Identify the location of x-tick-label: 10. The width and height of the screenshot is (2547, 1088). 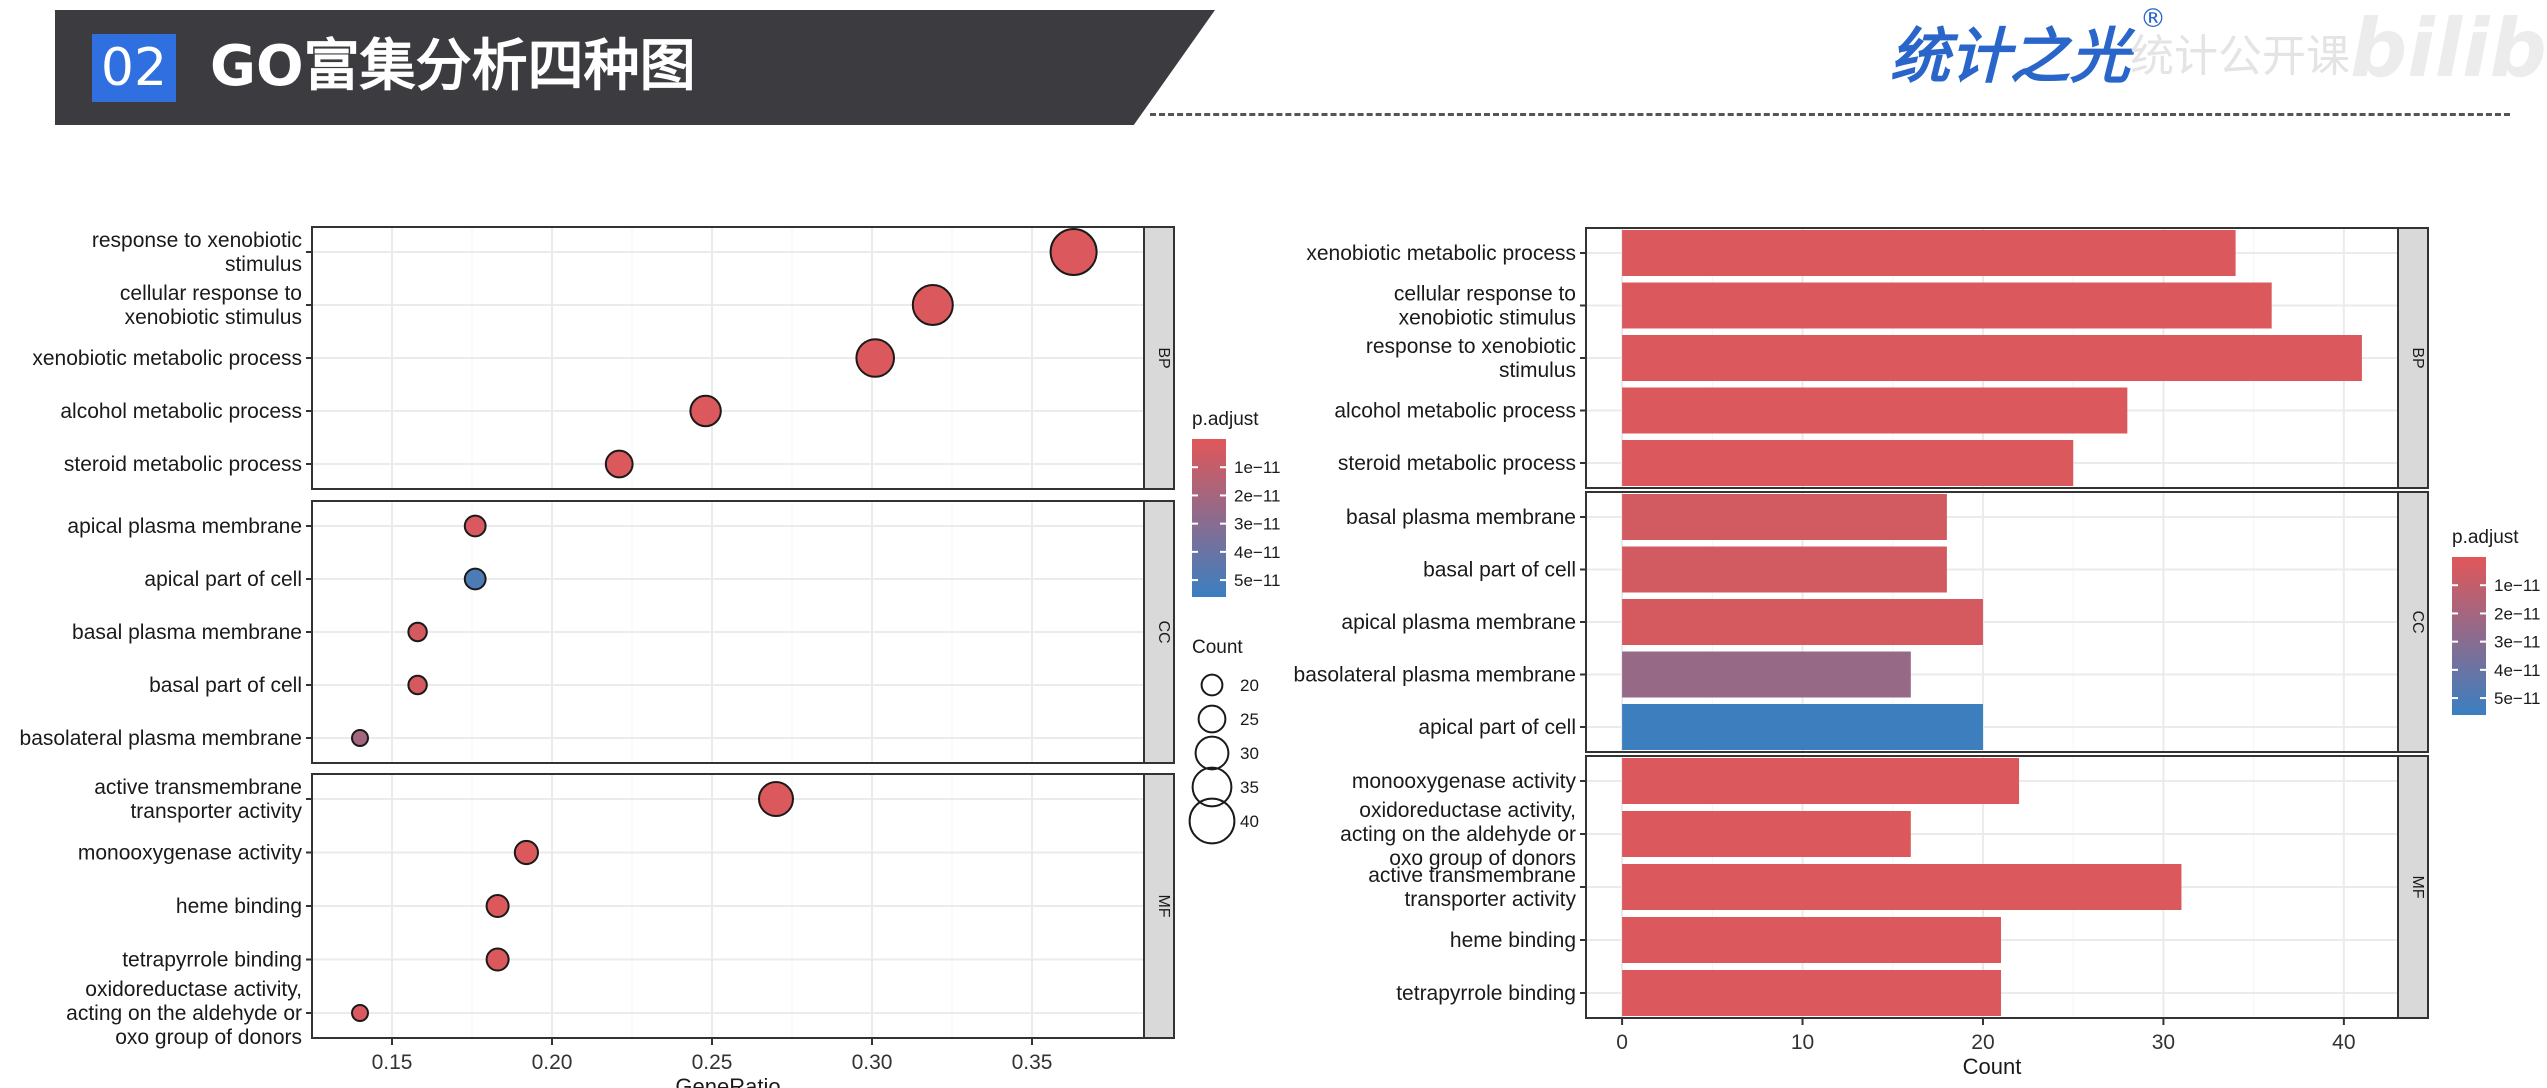
(1802, 1042).